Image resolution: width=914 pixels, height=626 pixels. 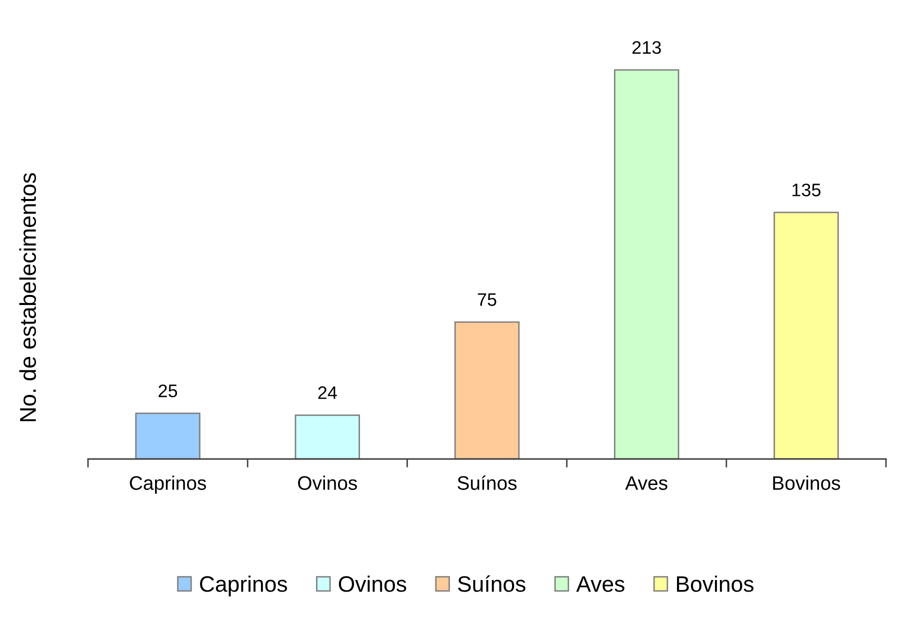 What do you see at coordinates (168, 391) in the screenshot?
I see `data-label: 25` at bounding box center [168, 391].